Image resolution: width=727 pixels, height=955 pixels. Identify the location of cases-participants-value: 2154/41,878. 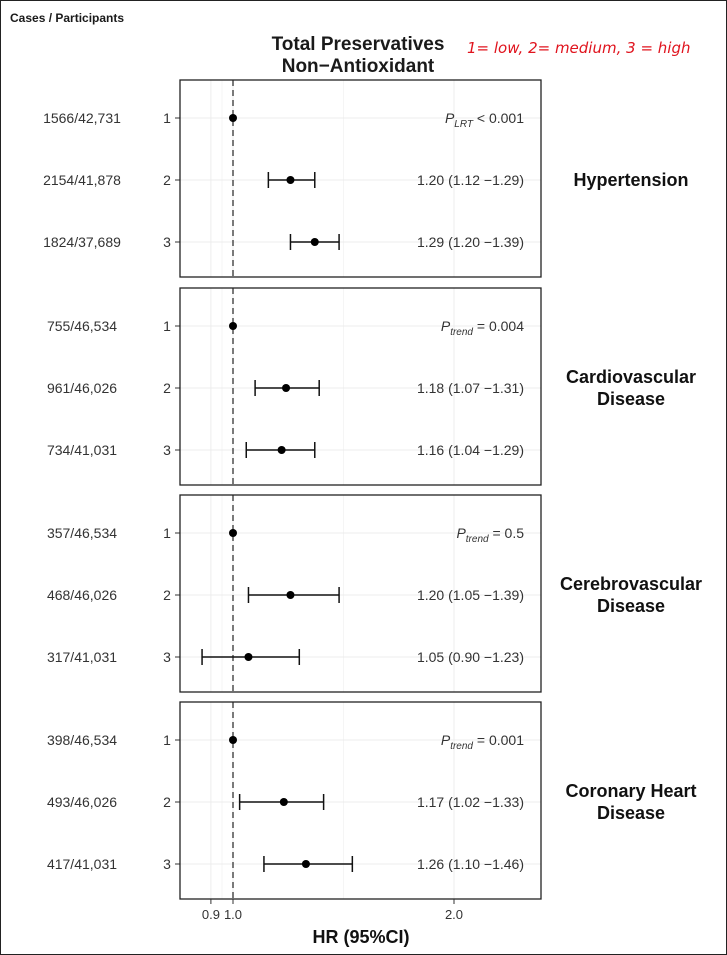
(82, 180).